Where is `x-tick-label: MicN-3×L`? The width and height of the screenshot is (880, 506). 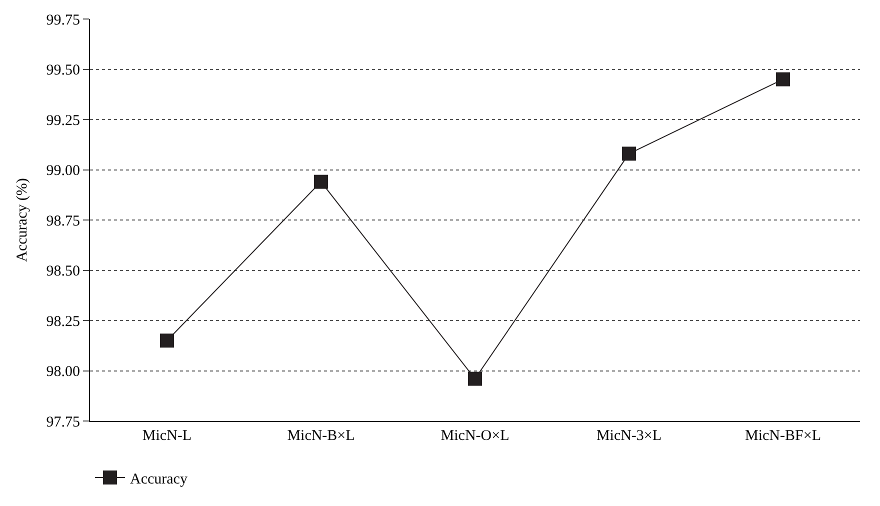
x-tick-label: MicN-3×L is located at coordinates (629, 436).